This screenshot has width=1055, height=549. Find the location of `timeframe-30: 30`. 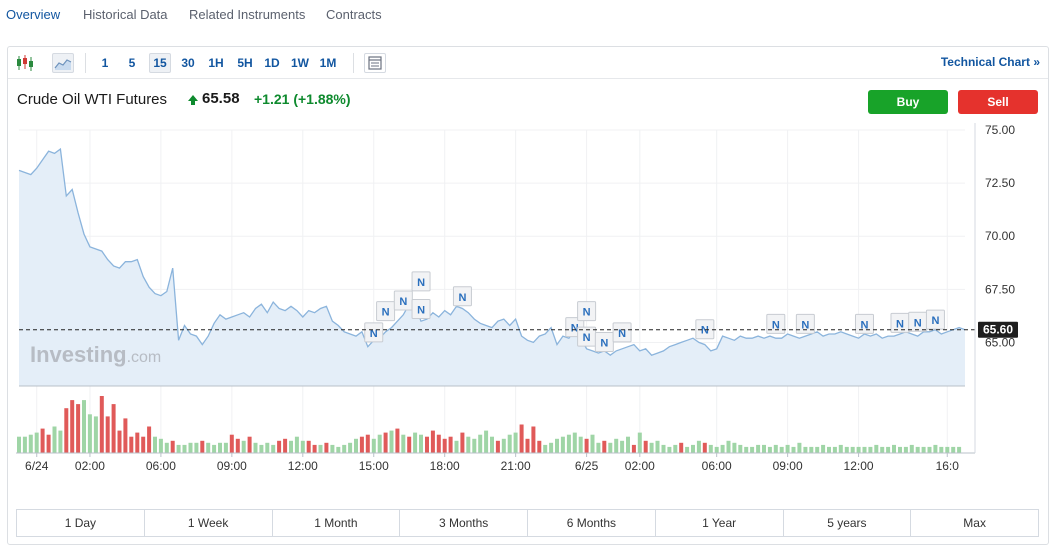

timeframe-30: 30 is located at coordinates (188, 63).